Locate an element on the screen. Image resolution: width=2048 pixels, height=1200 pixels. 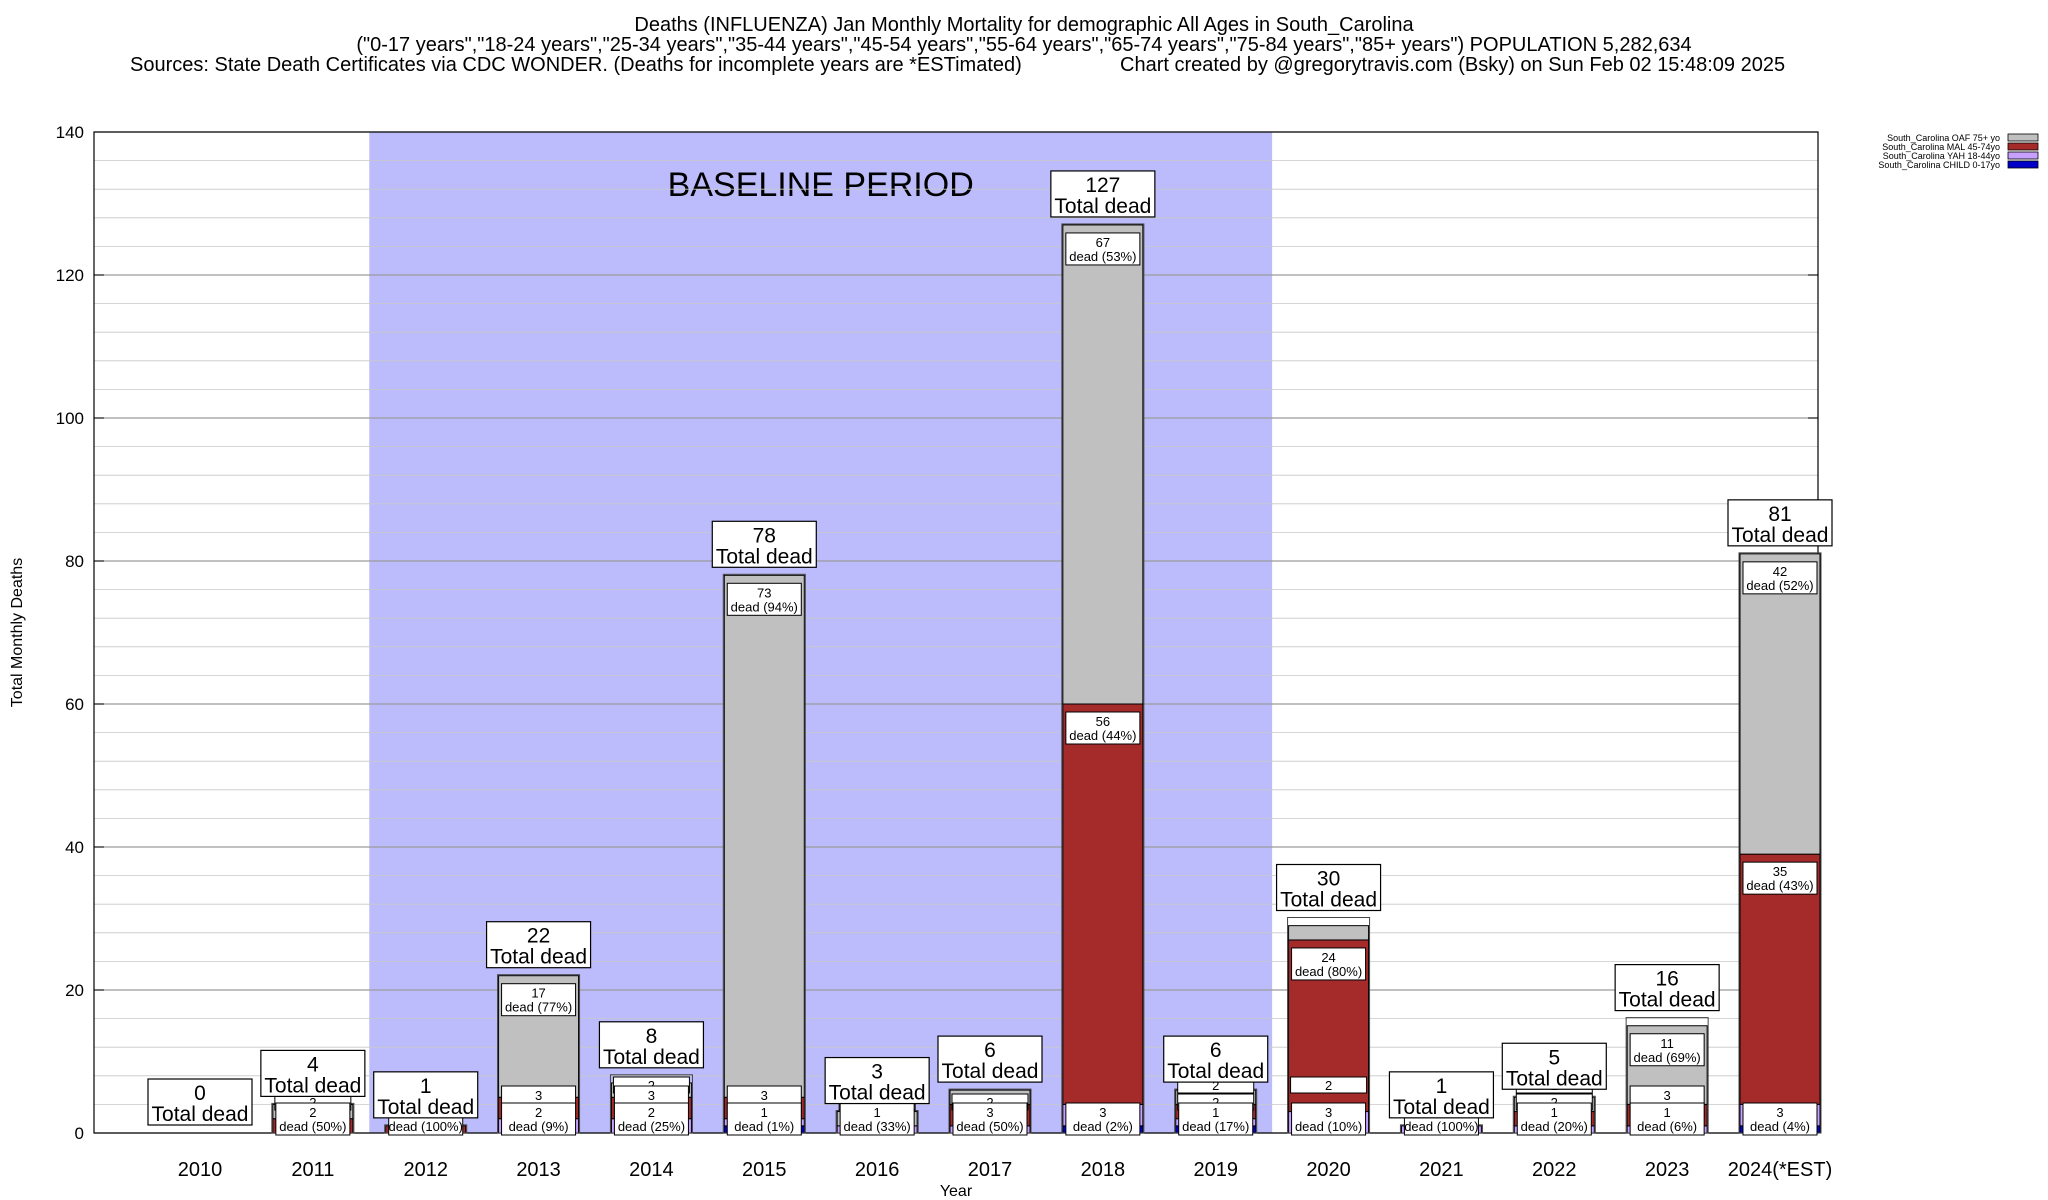
y-tick-label: 100 is located at coordinates (70, 418).